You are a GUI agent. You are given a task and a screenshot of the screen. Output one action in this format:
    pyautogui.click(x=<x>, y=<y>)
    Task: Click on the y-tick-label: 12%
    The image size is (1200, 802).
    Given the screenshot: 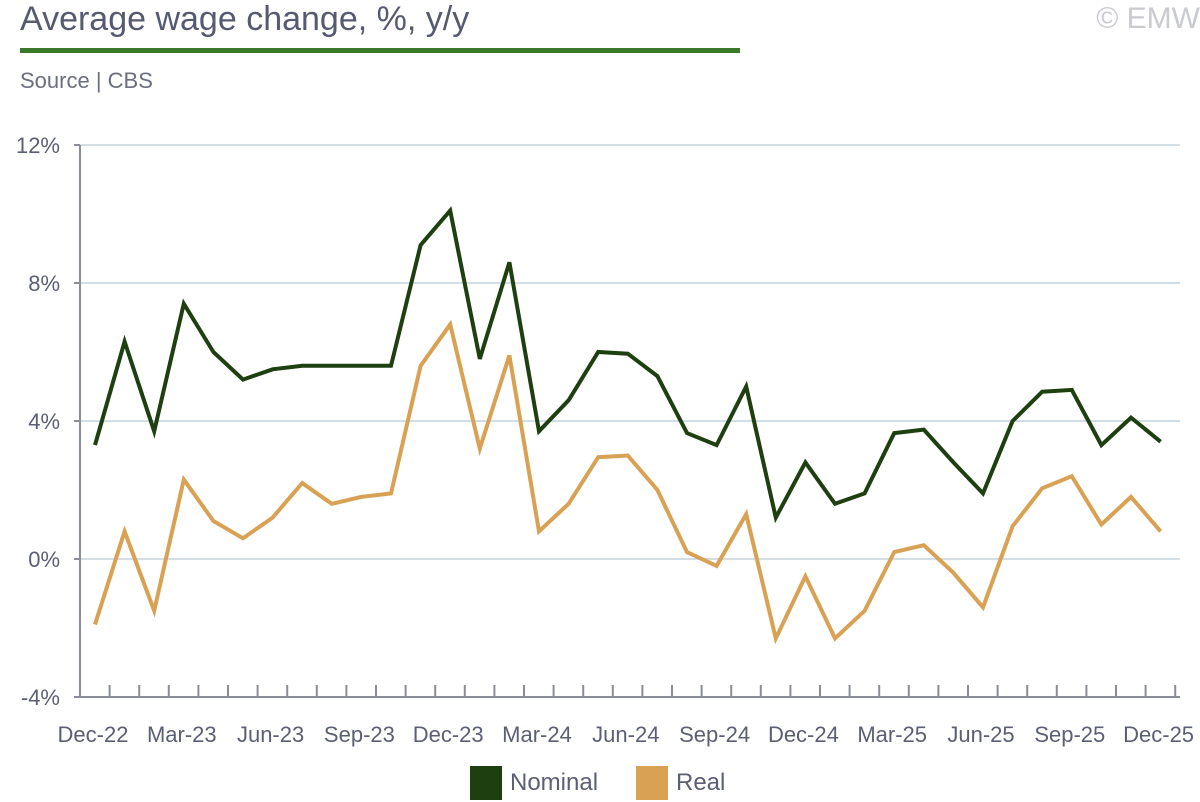 What is the action you would take?
    pyautogui.click(x=38, y=145)
    